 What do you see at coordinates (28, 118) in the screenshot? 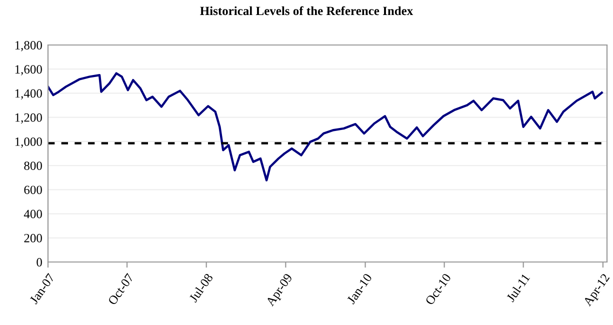
I see `y-tick-label: 1,200` at bounding box center [28, 118].